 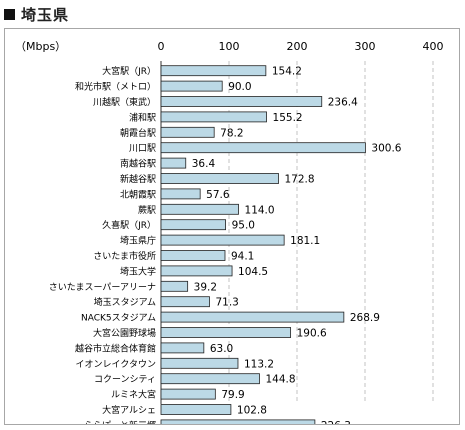 What do you see at coordinates (138, 179) in the screenshot?
I see `category-label: 新越谷駅` at bounding box center [138, 179].